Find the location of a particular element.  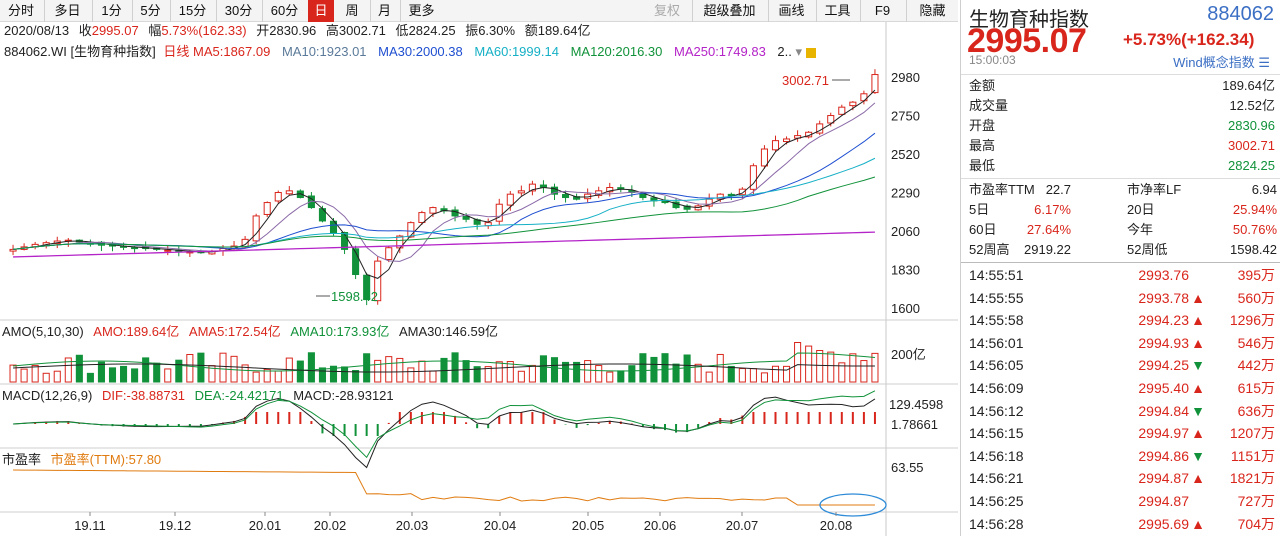

overlay-button: 超级叠加 is located at coordinates (729, 11).